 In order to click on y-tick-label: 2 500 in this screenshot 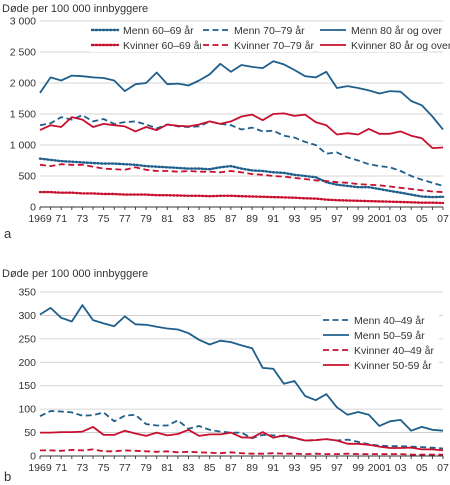, I will do `click(23, 53)`.